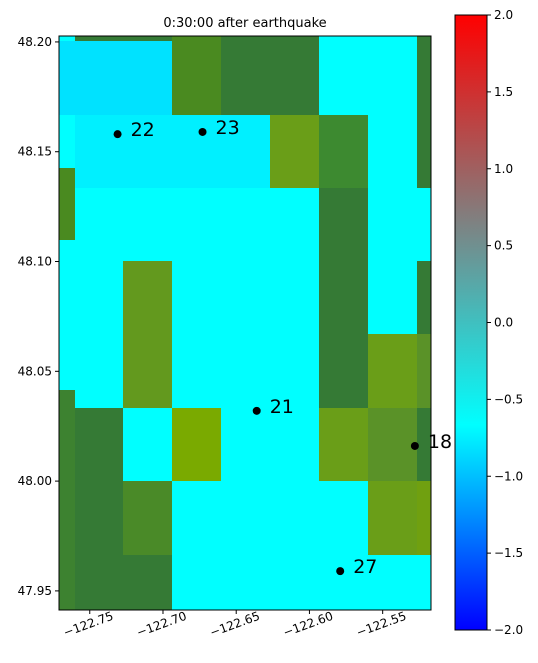 This screenshot has width=538, height=663. I want to click on colorbar-tick-label: 0.0, so click(503, 323).